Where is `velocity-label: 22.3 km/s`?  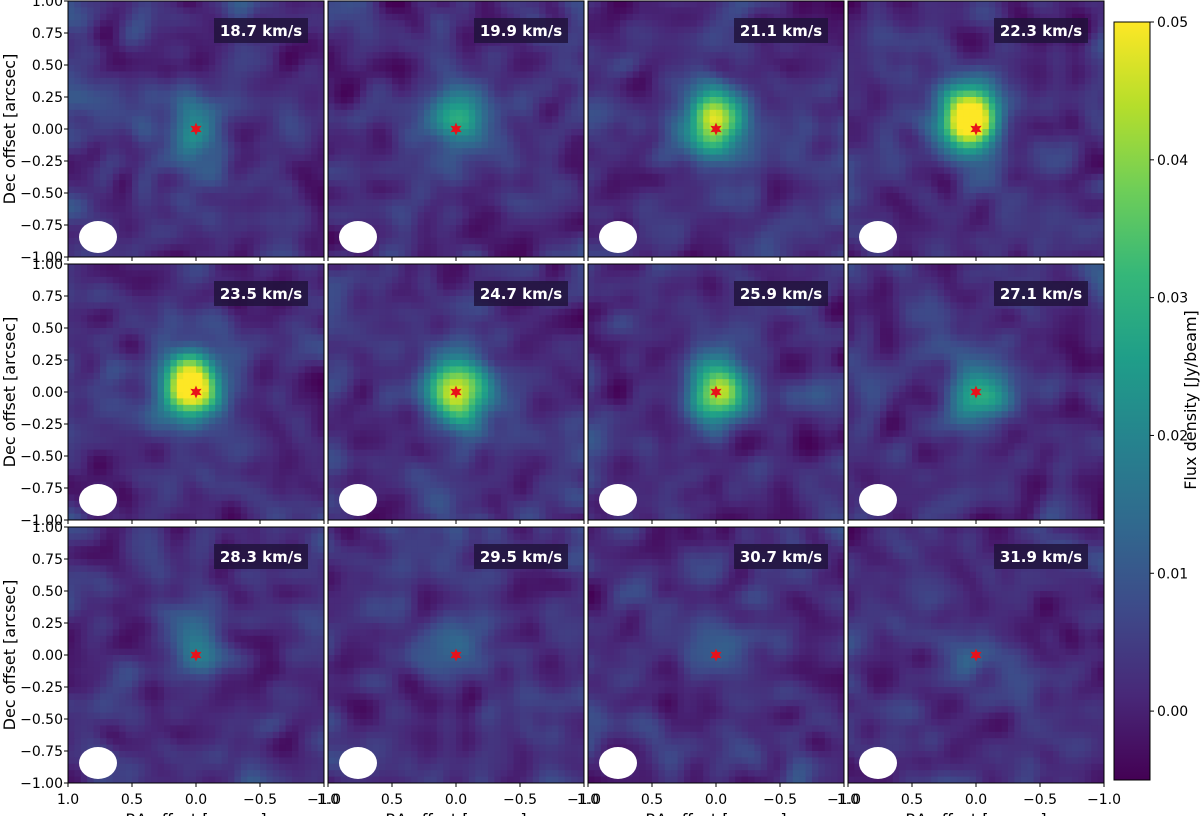
velocity-label: 22.3 km/s is located at coordinates (1041, 31).